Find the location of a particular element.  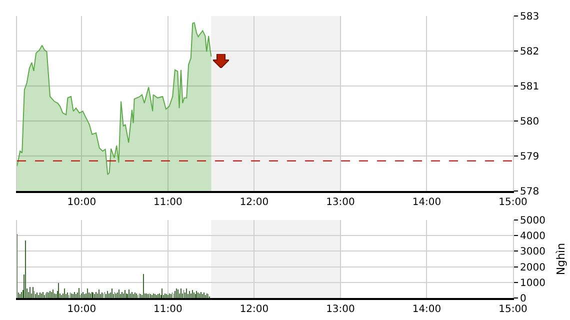

y-tick-label: 578 is located at coordinates (530, 192).